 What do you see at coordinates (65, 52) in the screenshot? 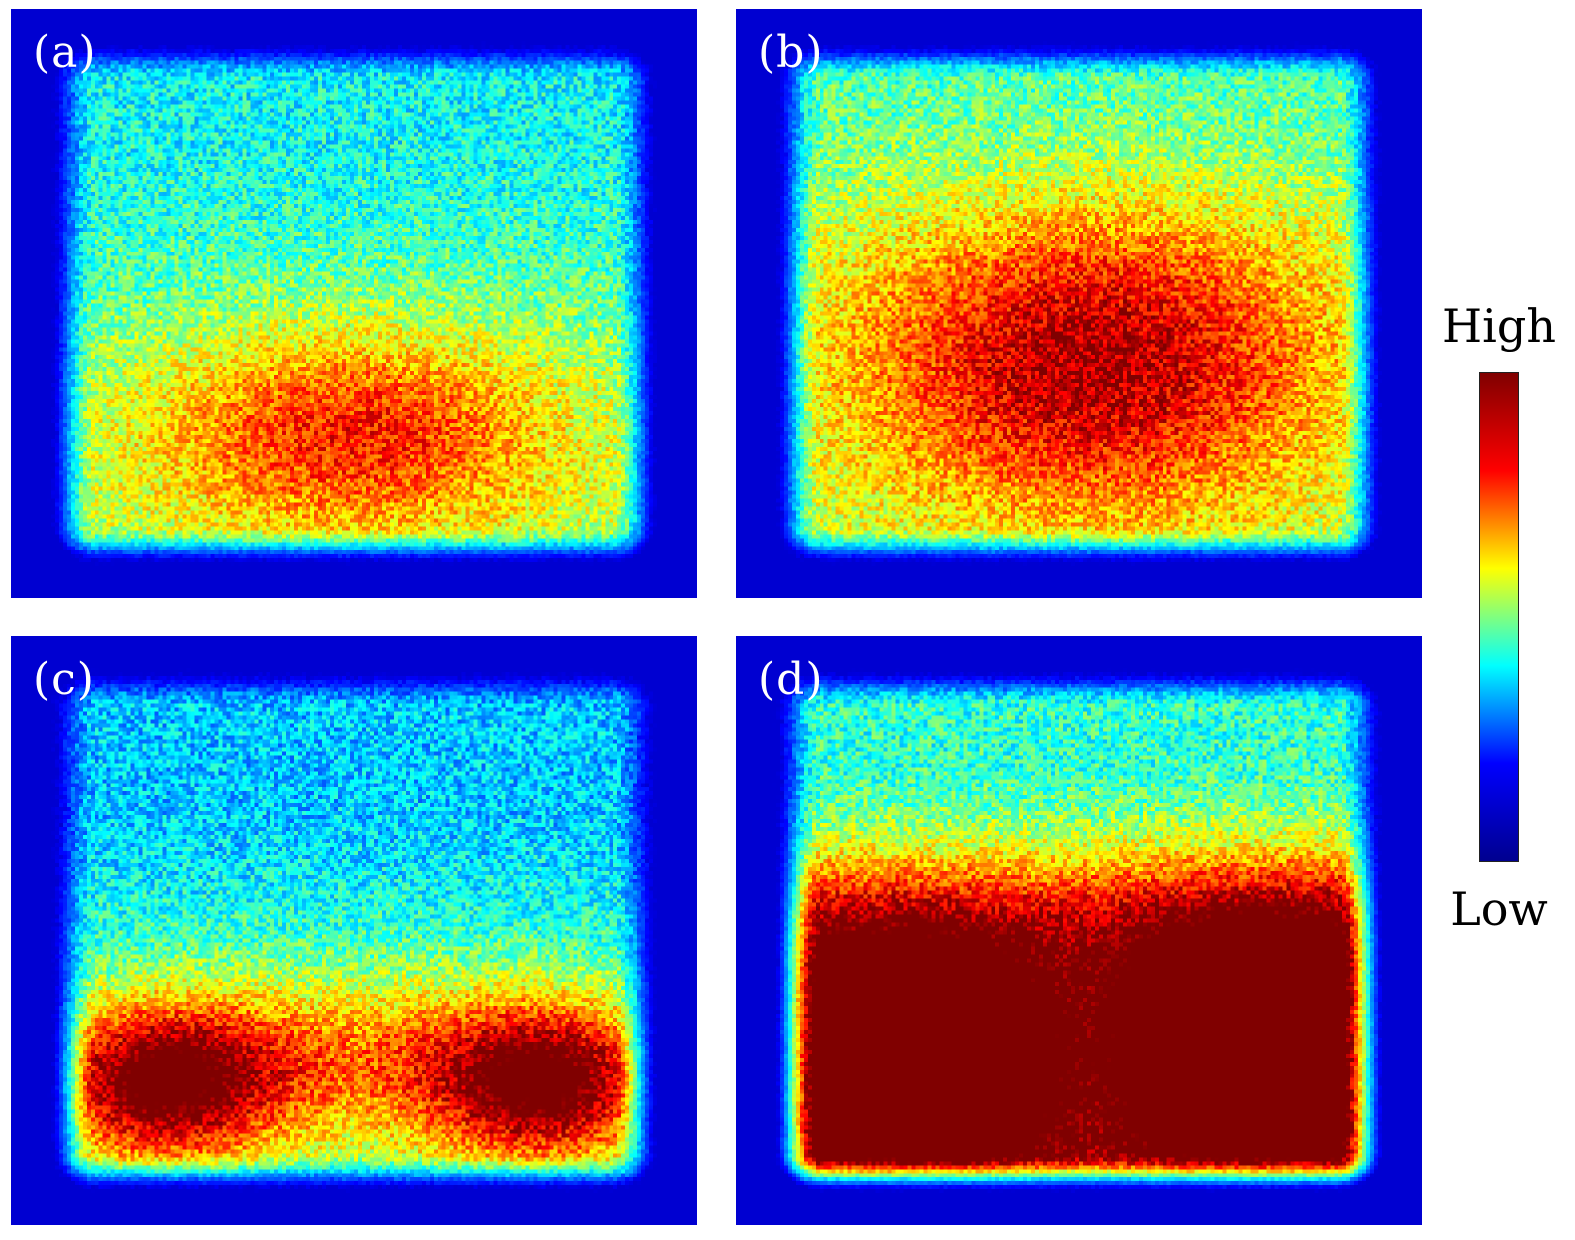
I see `panel-label-a: (a)` at bounding box center [65, 52].